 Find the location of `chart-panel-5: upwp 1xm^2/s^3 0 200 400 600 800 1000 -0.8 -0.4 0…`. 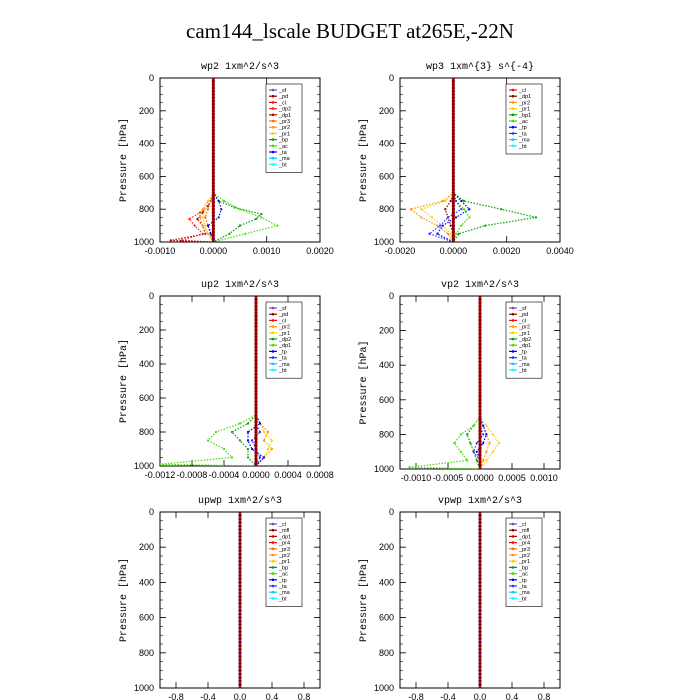

chart-panel-5: upwp 1xm^2/s^3 0 200 400 600 800 1000 -0.8 -0.4 0… is located at coordinates (219, 597).